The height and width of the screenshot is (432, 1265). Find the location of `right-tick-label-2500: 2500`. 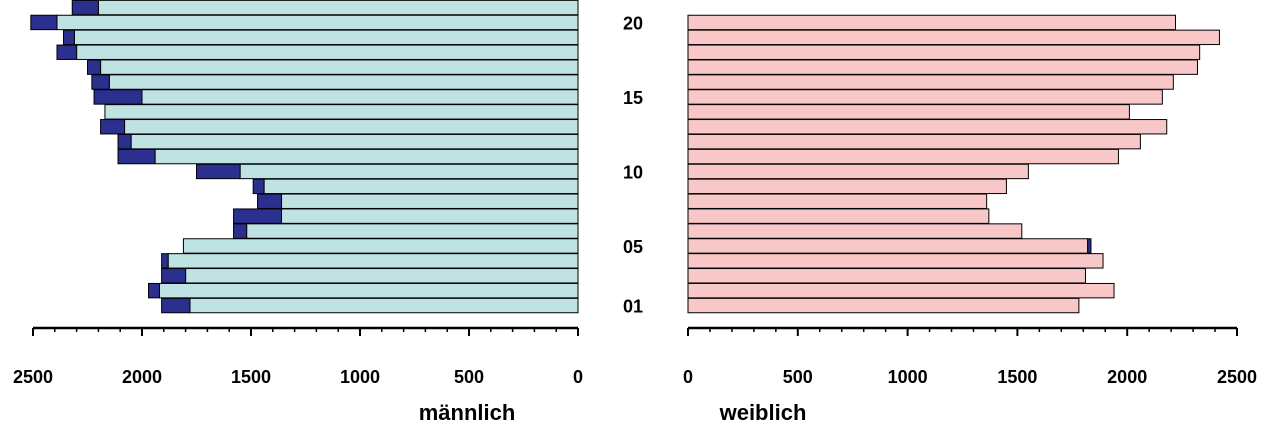

right-tick-label-2500: 2500 is located at coordinates (1237, 377).